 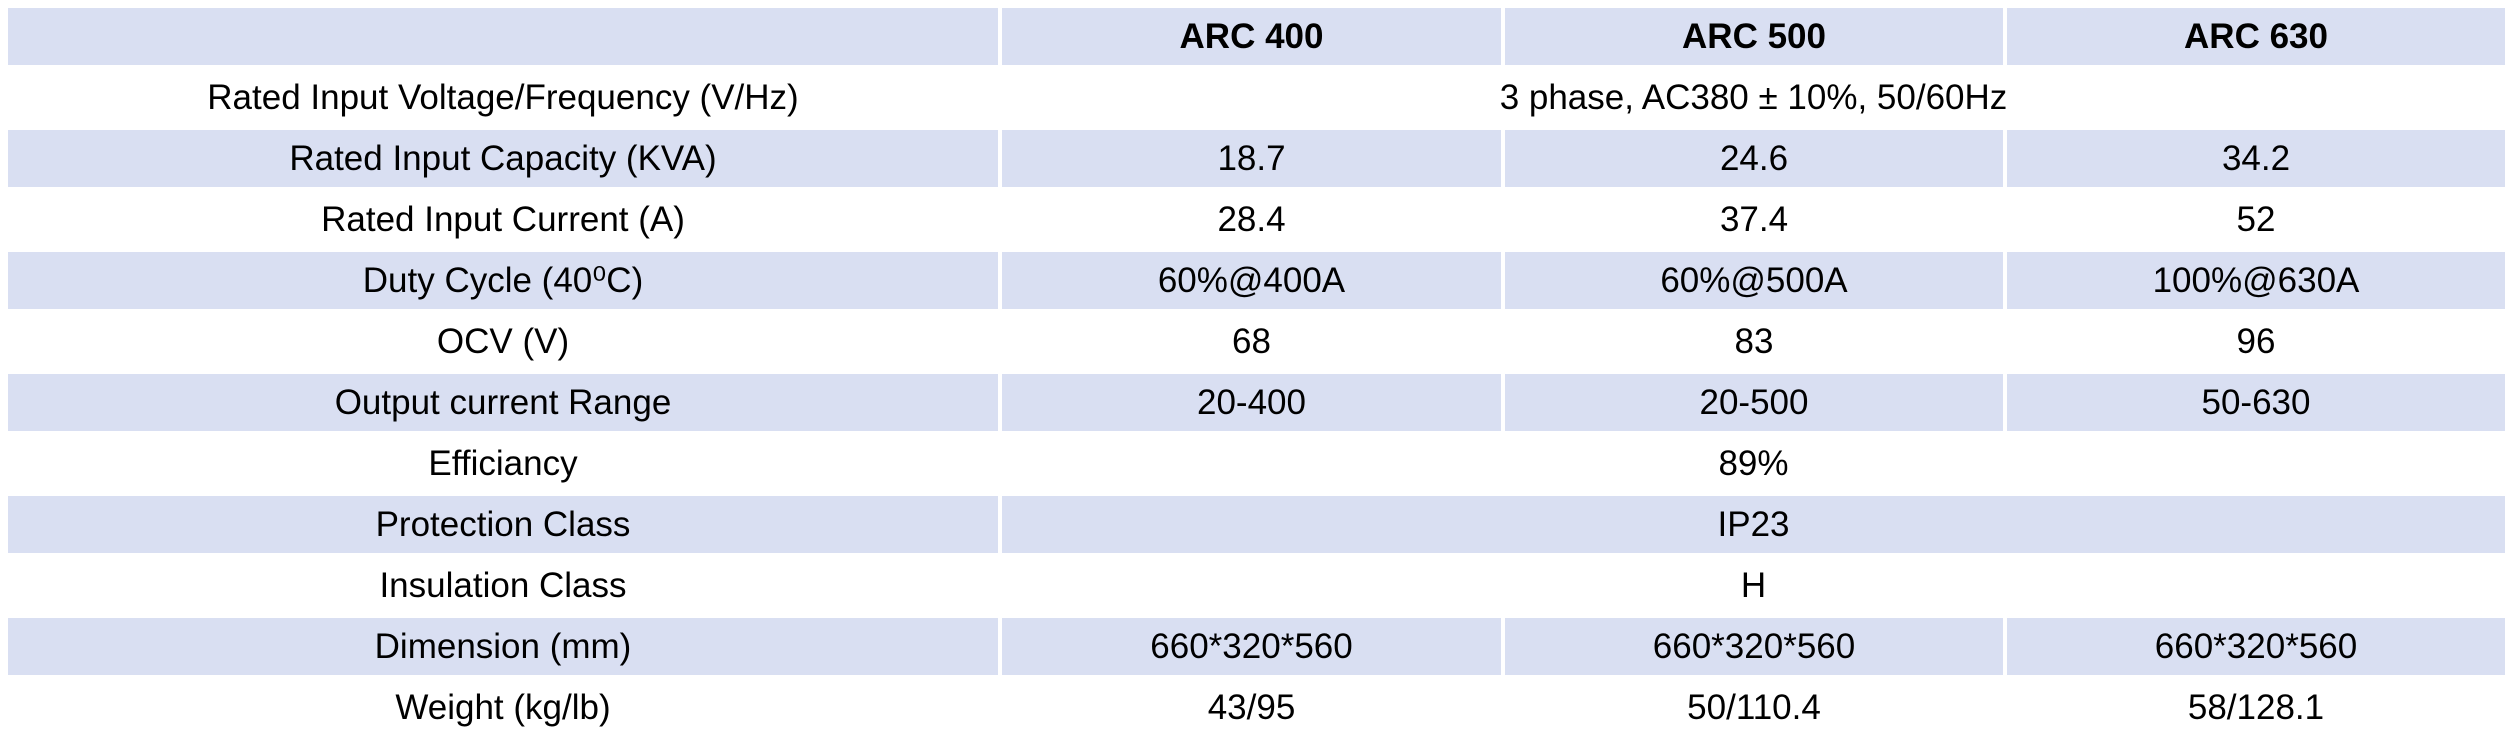 What do you see at coordinates (2256, 280) in the screenshot?
I see `value-cell: 100%@630A` at bounding box center [2256, 280].